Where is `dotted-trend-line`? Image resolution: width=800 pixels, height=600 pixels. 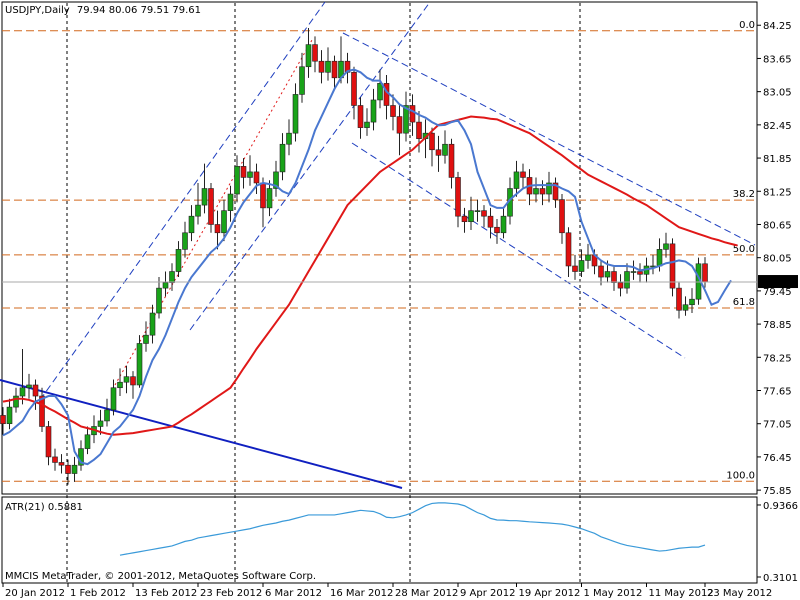 dotted-trend-line is located at coordinates (213, 212).